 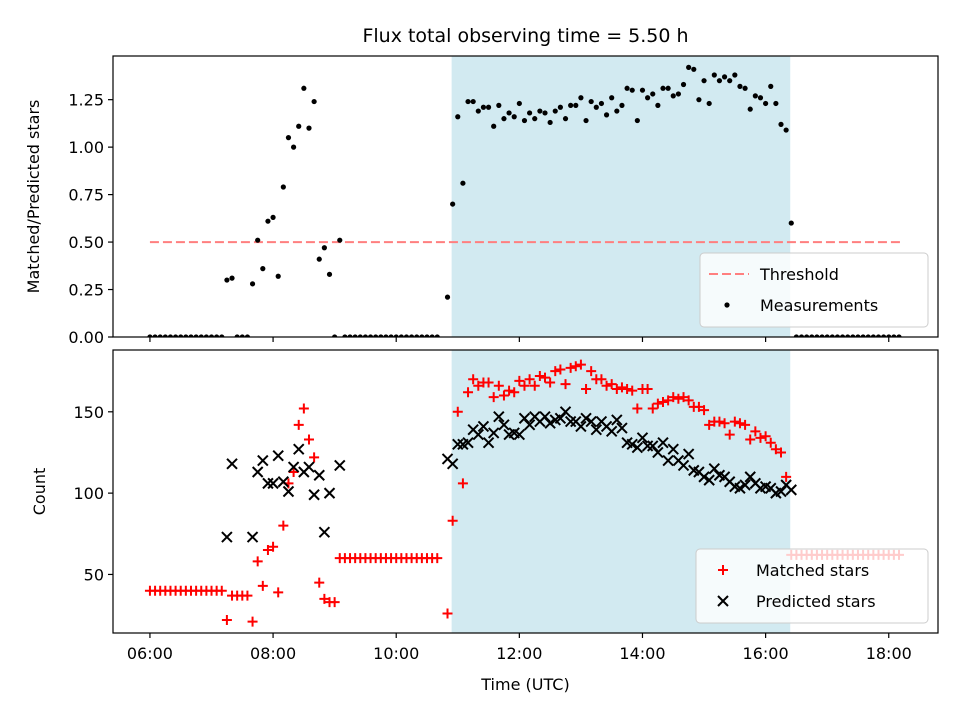 I want to click on x-tick-label: 16:00, so click(x=766, y=653).